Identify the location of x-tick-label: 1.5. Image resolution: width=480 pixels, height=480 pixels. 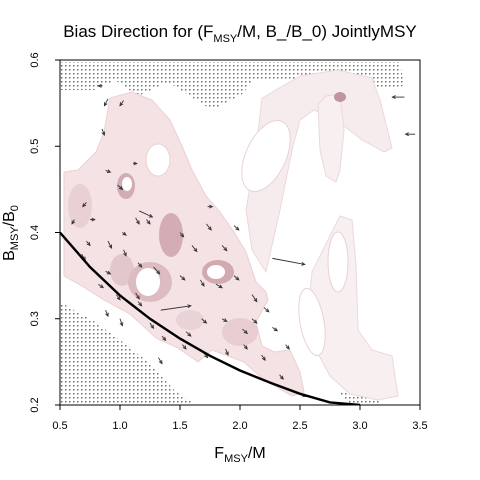
(179, 426).